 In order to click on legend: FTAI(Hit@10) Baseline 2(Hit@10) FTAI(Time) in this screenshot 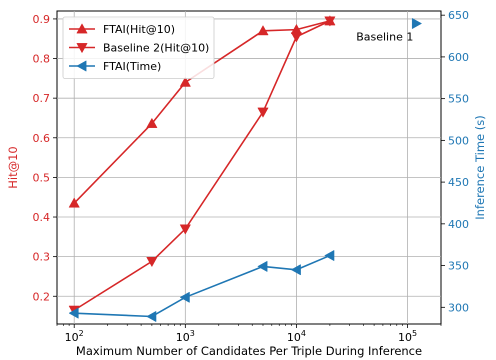, I will do `click(138, 47)`.